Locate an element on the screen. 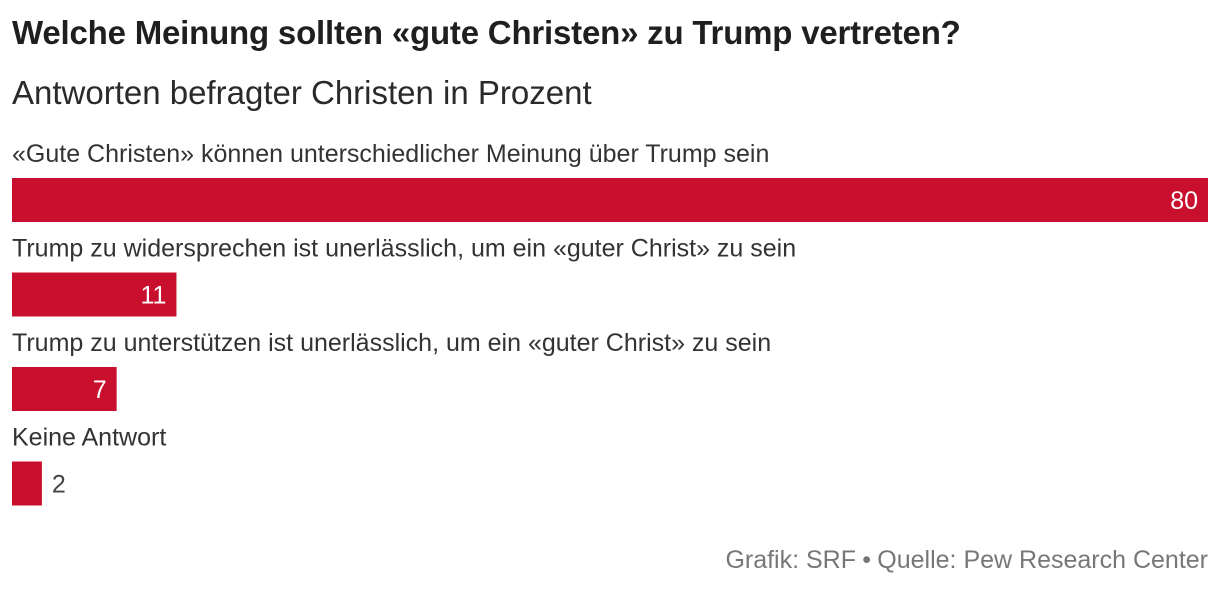 The height and width of the screenshot is (594, 1220). bar-value-label: 2 is located at coordinates (59, 485).